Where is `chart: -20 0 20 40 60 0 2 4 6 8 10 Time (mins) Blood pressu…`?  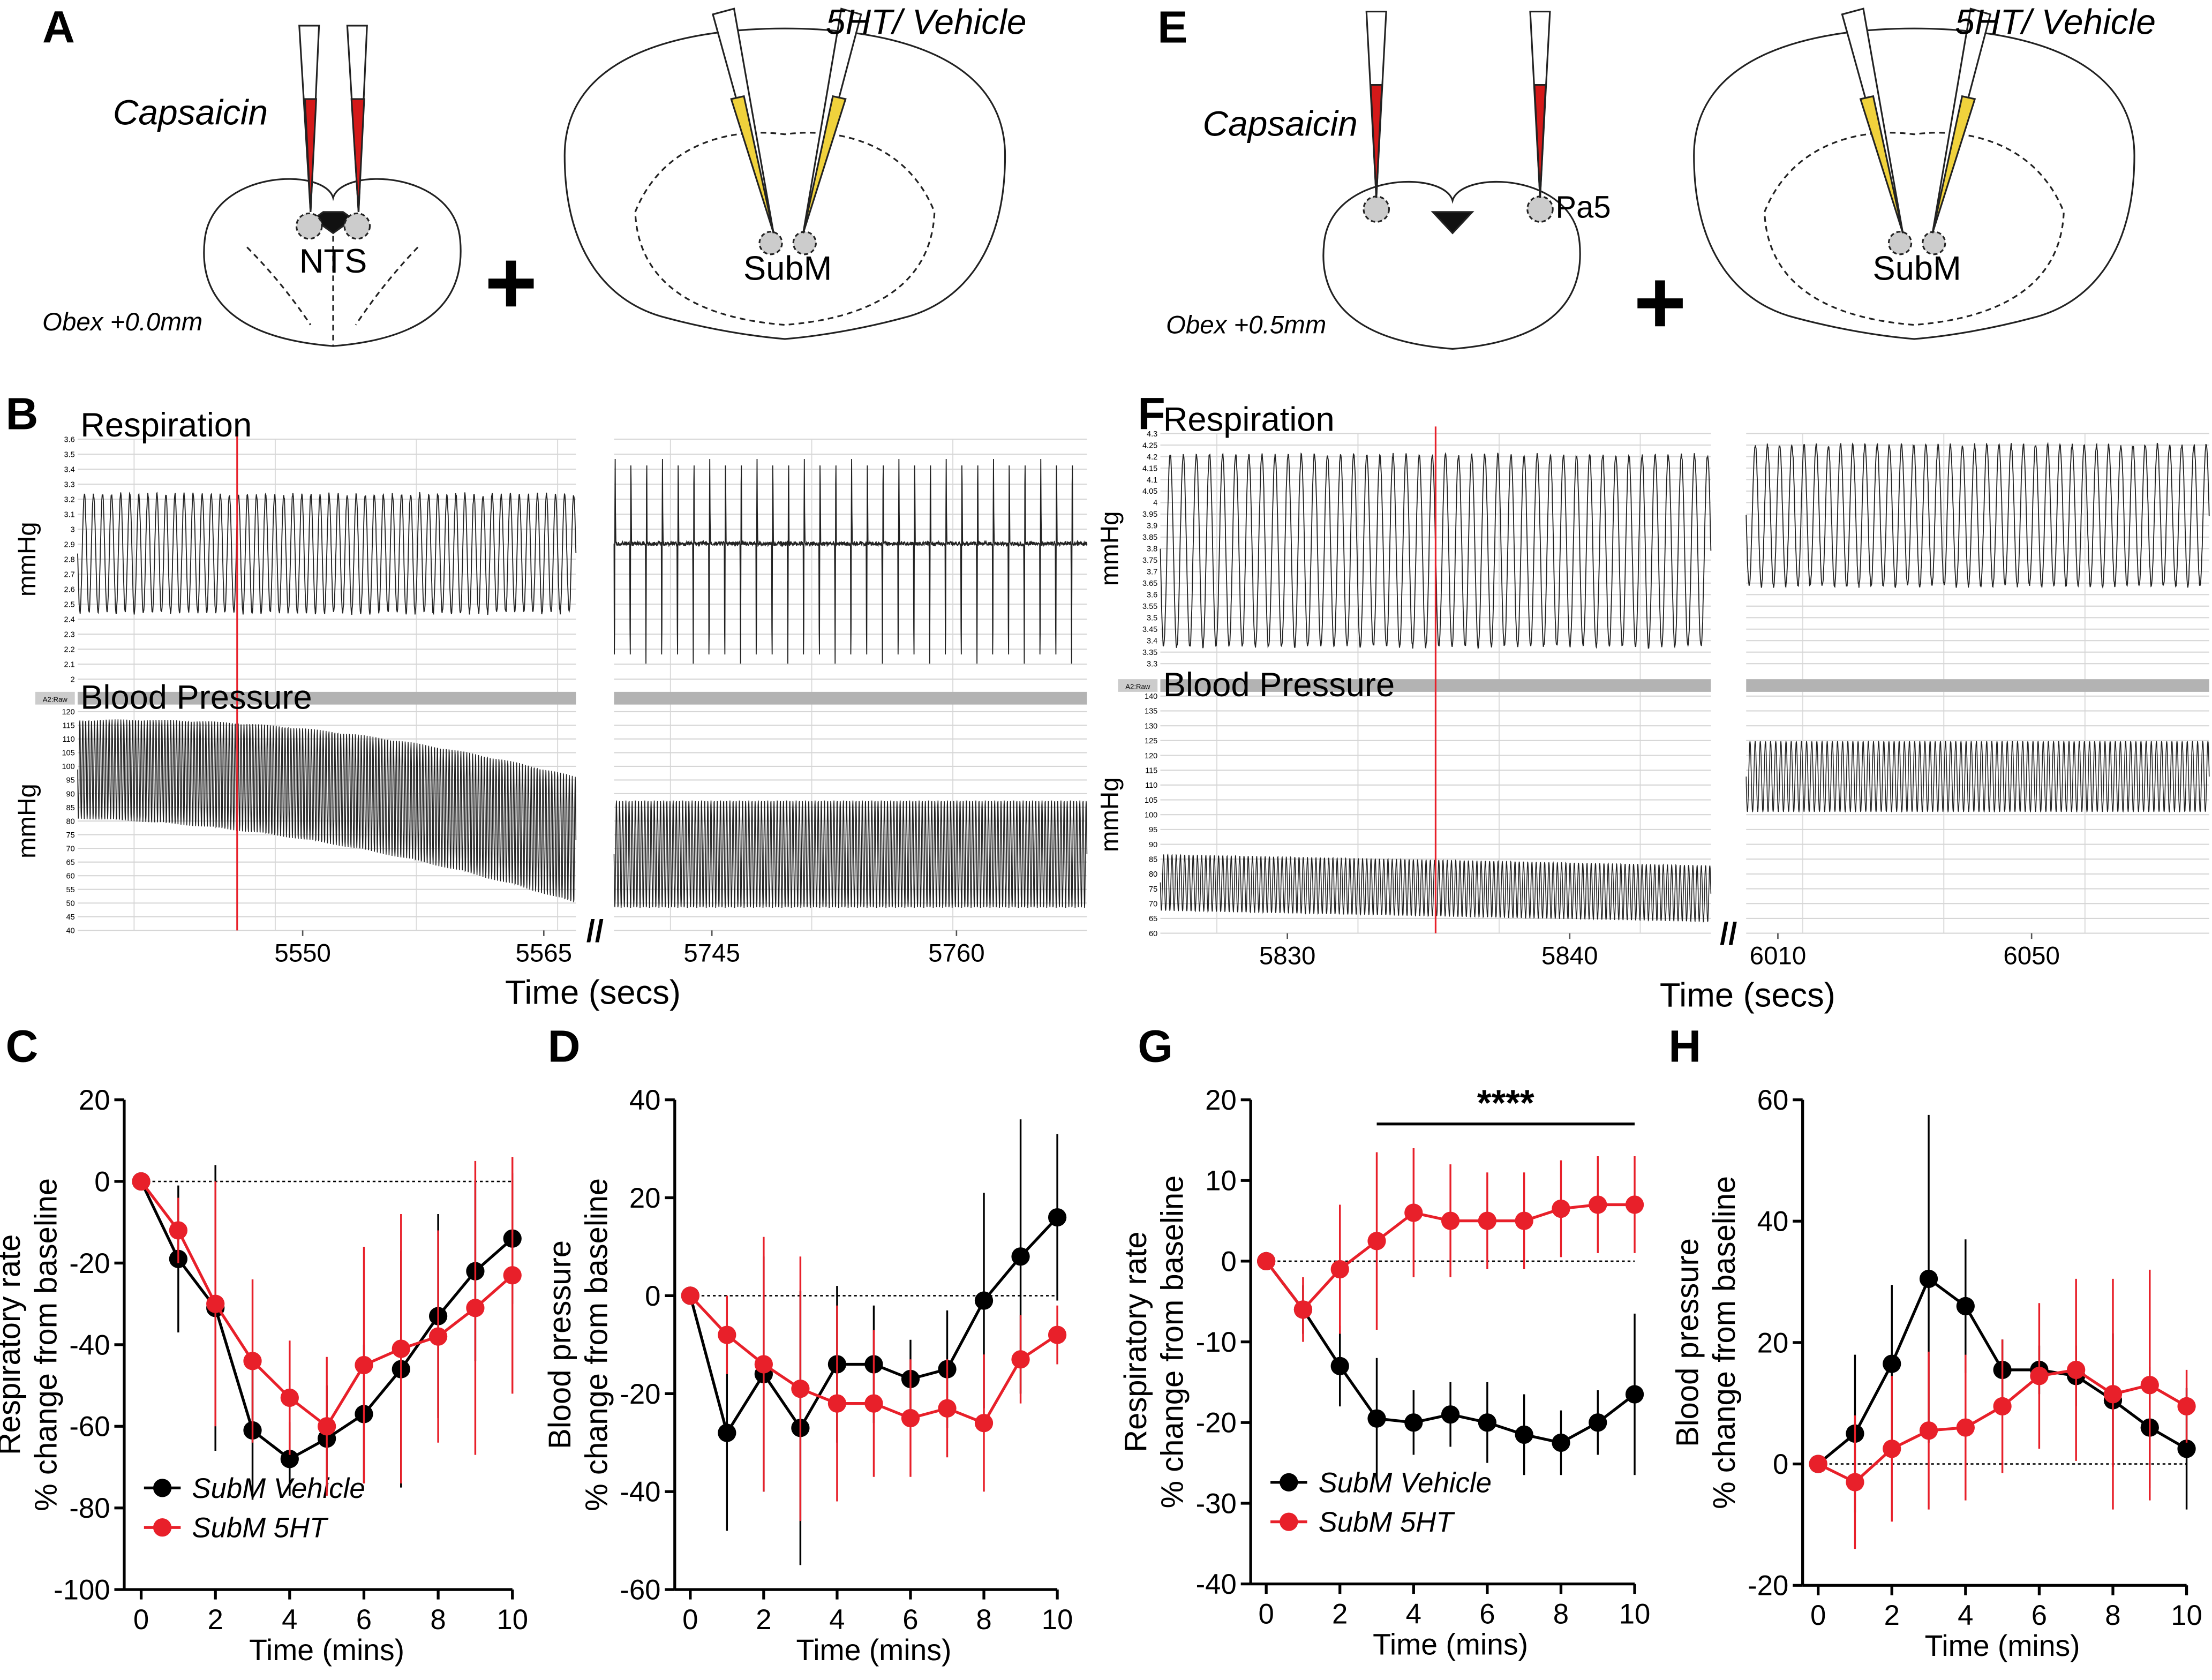 chart: -20 0 20 40 60 0 2 4 6 8 10 Time (mins) Blood pressu… is located at coordinates (1936, 1373).